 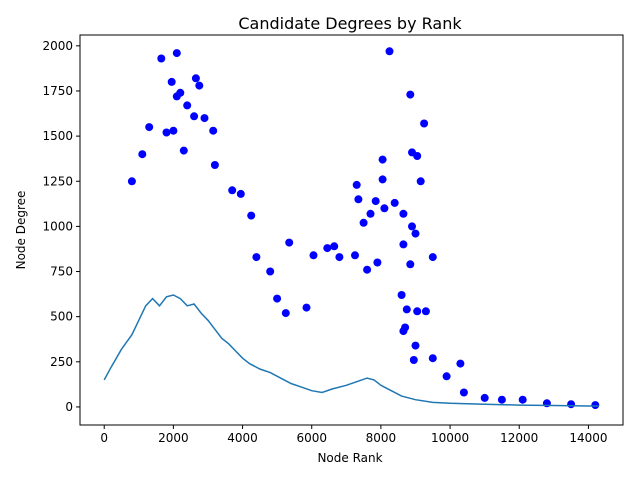 What do you see at coordinates (519, 438) in the screenshot?
I see `x-tick-label-12000: 12000` at bounding box center [519, 438].